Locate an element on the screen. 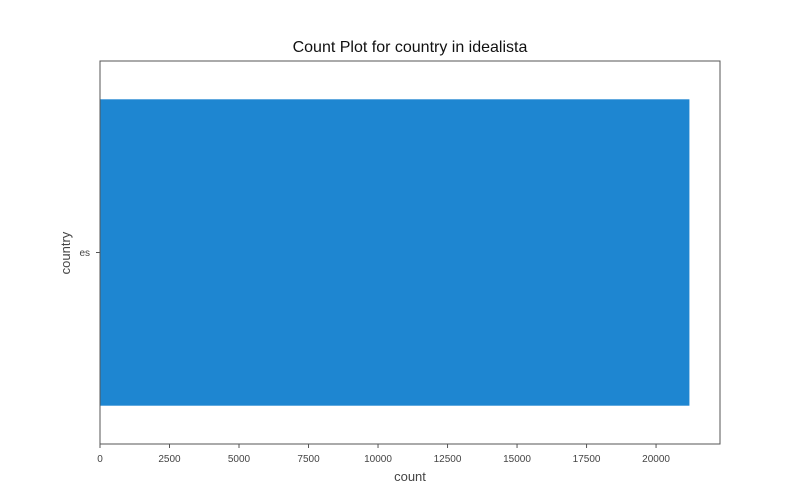  x-tick-label-2500: 2500 is located at coordinates (169, 459).